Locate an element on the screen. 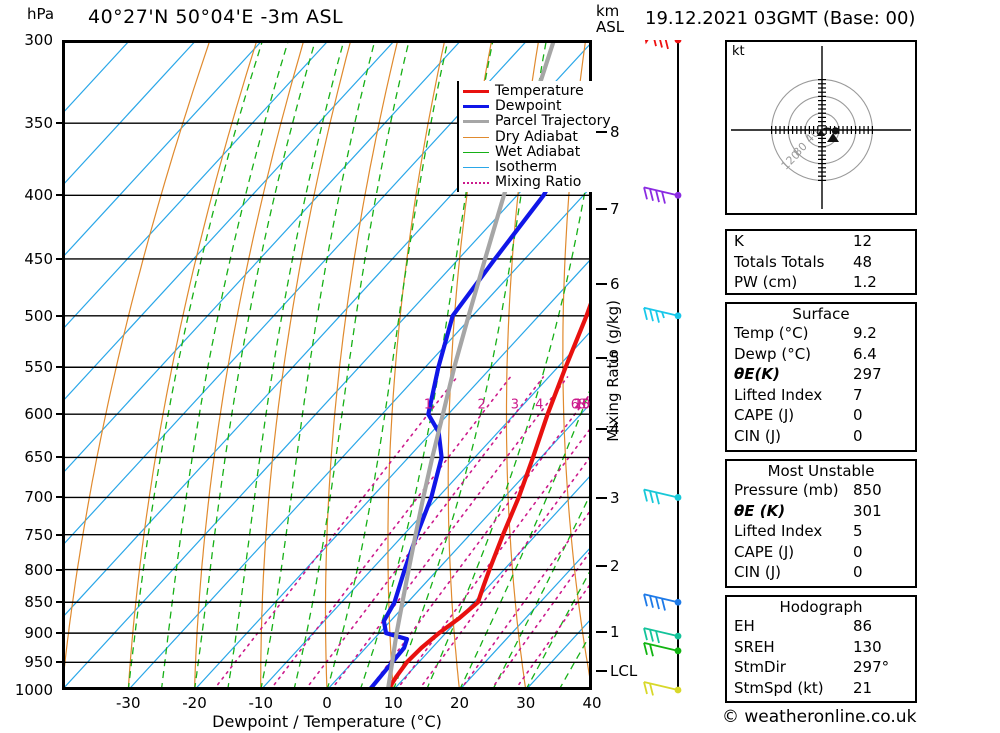 This screenshot has width=1000, height=733. index-label: PW (cm) is located at coordinates (766, 282).